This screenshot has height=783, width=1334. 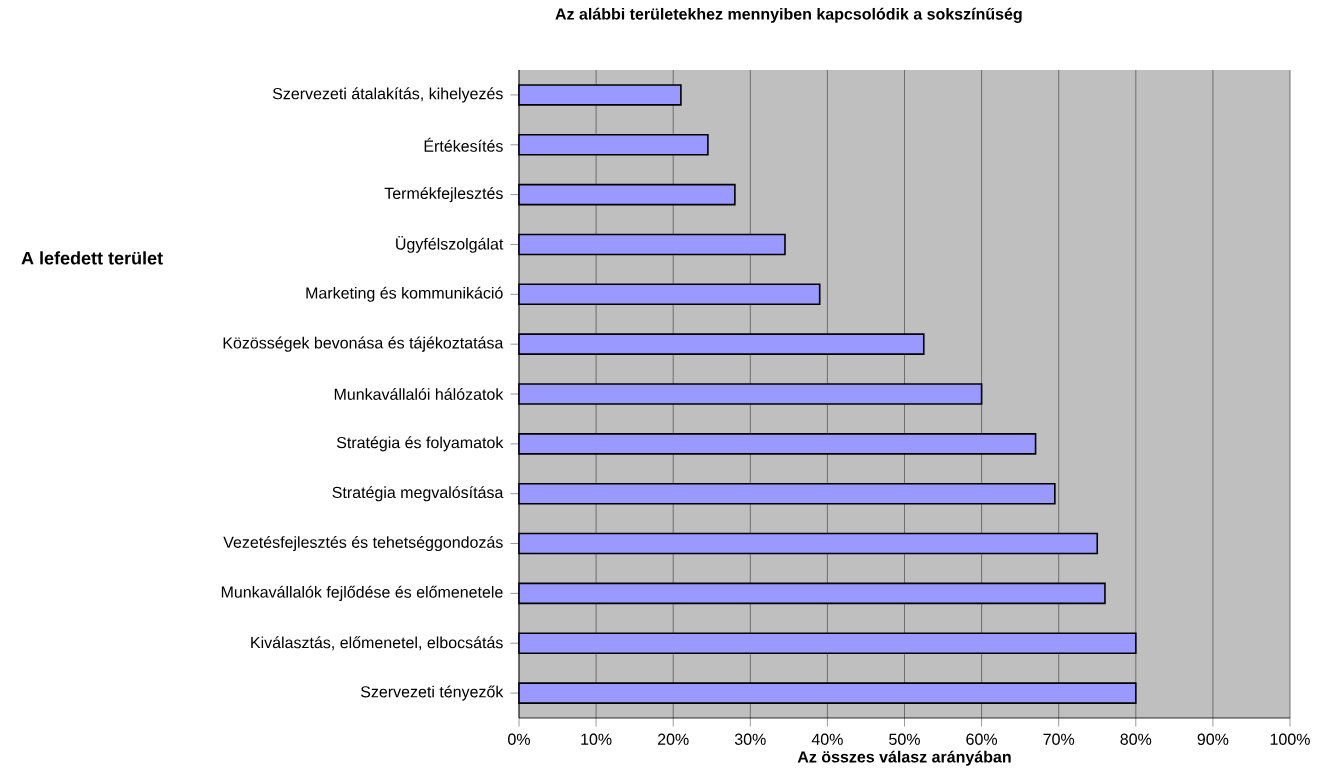 What do you see at coordinates (788, 15) in the screenshot?
I see `chart-title: Az alábbi területekhez mennyiben kapcsolódik a sokszínűség` at bounding box center [788, 15].